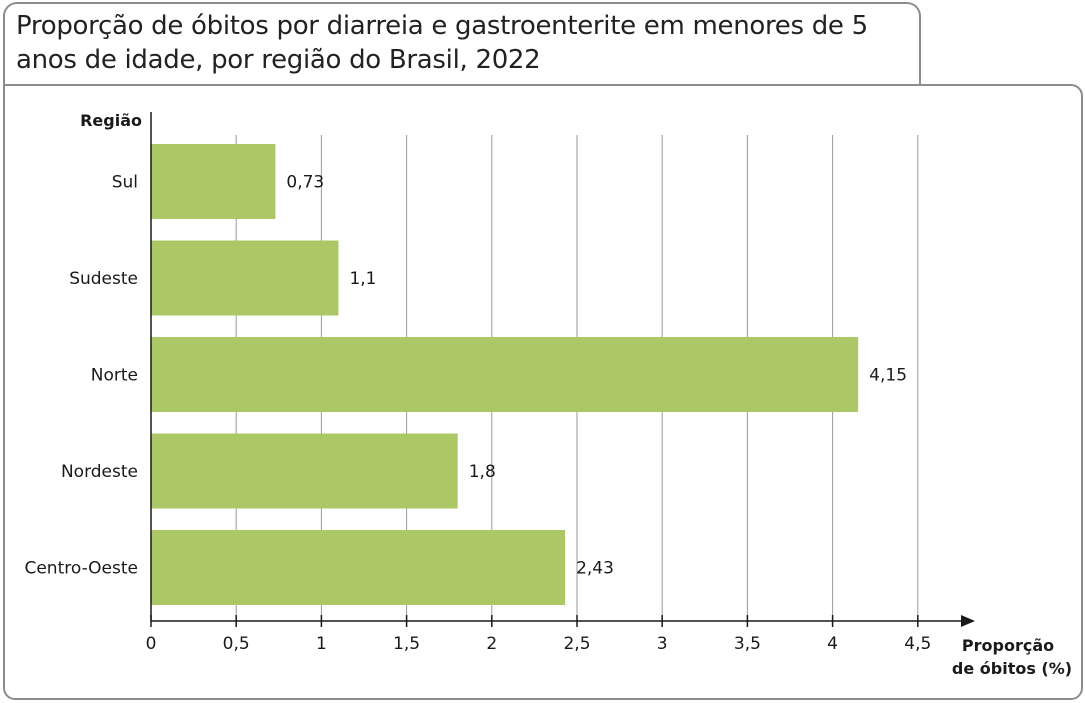 The image size is (1085, 703). What do you see at coordinates (832, 644) in the screenshot?
I see `x-tick-label: 4` at bounding box center [832, 644].